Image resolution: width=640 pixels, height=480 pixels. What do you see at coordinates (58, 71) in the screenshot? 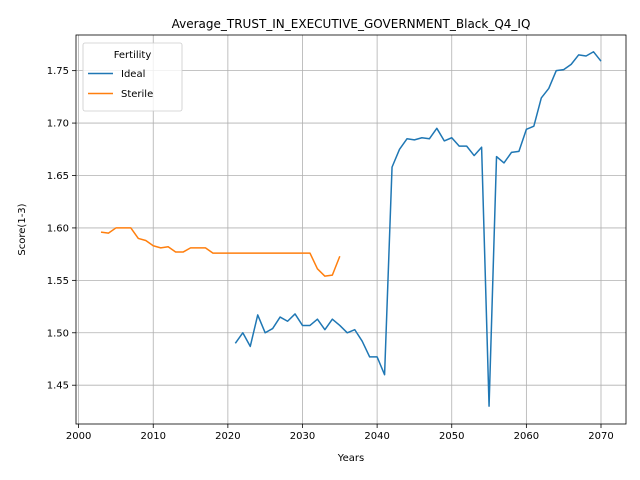
I see `y-tick-label: 1.75` at bounding box center [58, 71].